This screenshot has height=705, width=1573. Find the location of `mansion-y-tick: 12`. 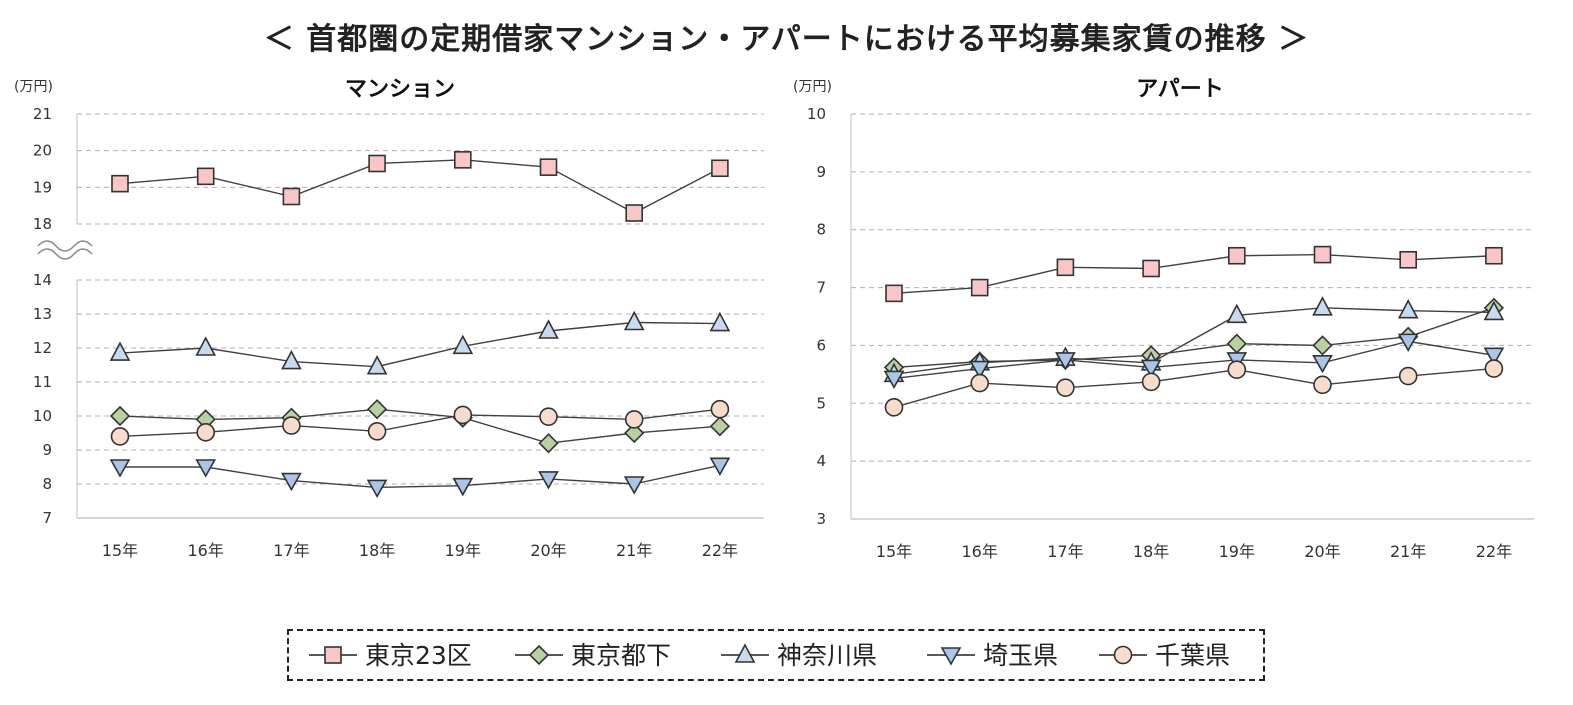

mansion-y-tick: 12 is located at coordinates (42, 348).